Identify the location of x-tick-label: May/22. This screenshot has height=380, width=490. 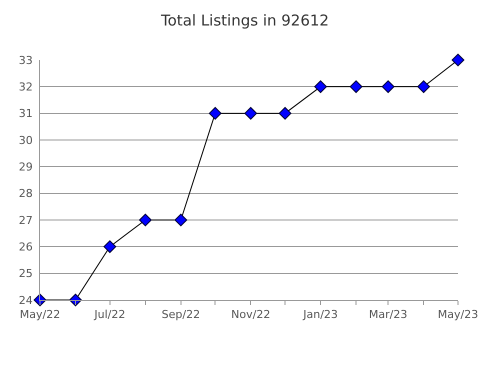
(40, 315).